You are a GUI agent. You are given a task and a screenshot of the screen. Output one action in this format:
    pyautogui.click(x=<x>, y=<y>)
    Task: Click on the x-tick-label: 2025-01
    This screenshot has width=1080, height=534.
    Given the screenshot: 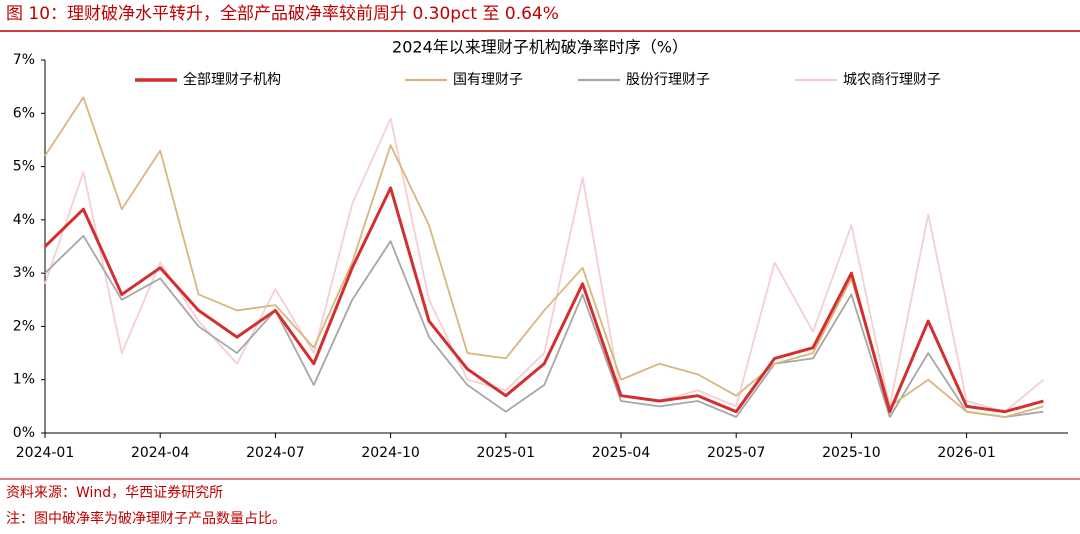 What is the action you would take?
    pyautogui.click(x=506, y=453)
    